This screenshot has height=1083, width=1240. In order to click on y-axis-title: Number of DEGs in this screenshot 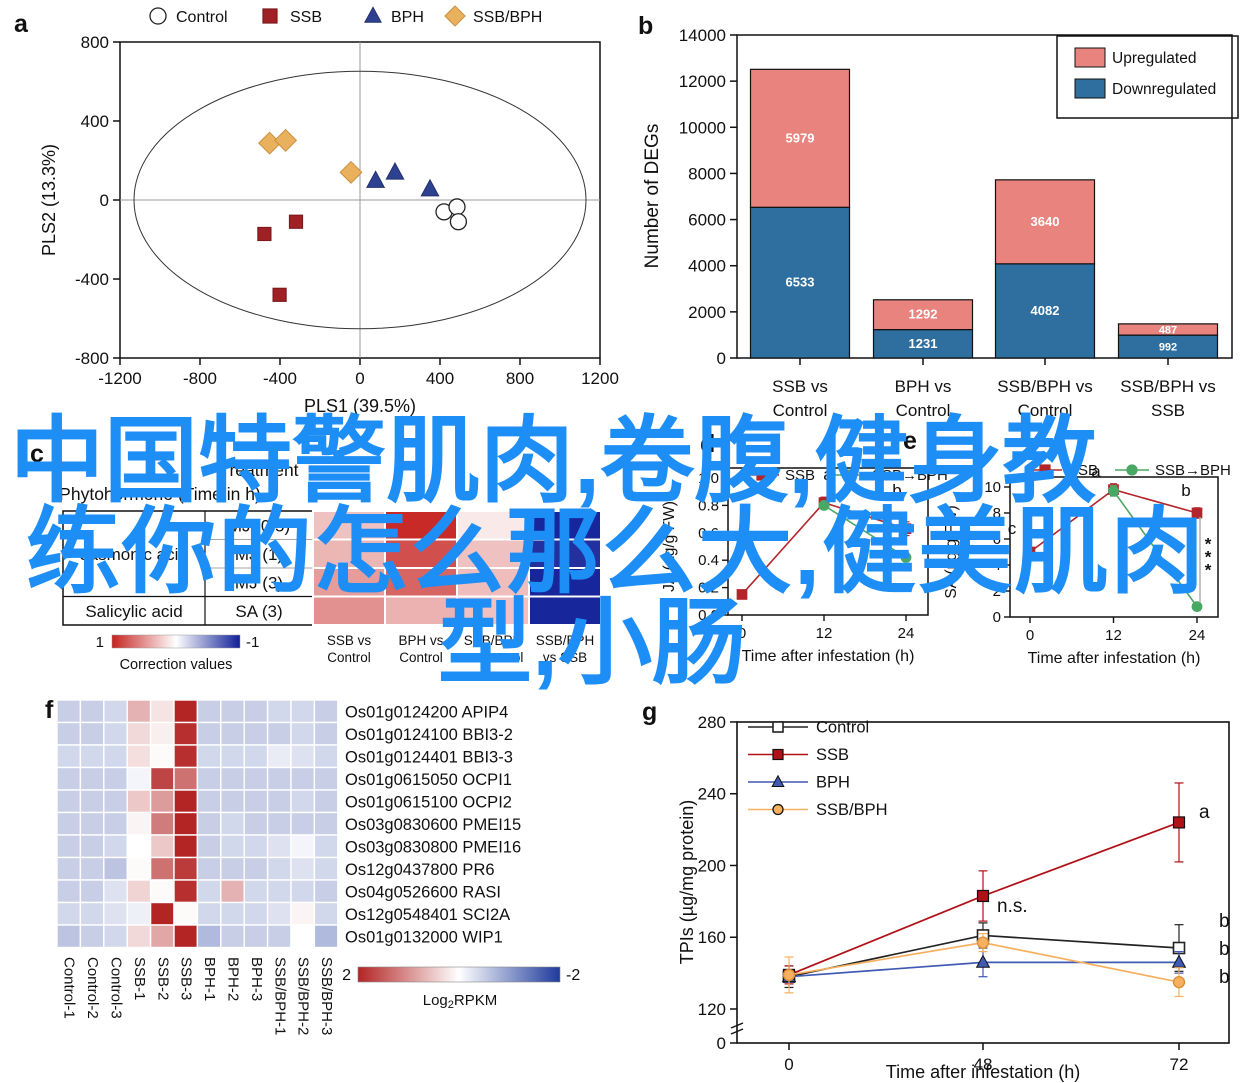, I will do `click(652, 196)`.